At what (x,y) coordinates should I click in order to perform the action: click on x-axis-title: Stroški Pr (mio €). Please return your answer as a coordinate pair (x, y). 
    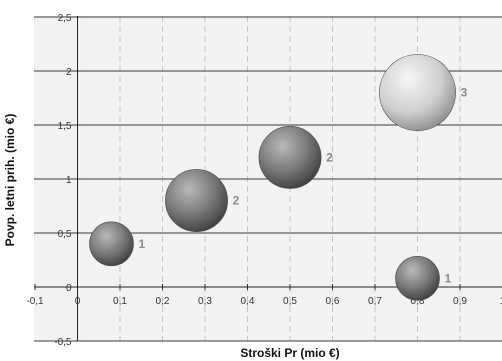
    Looking at the image, I should click on (289, 353).